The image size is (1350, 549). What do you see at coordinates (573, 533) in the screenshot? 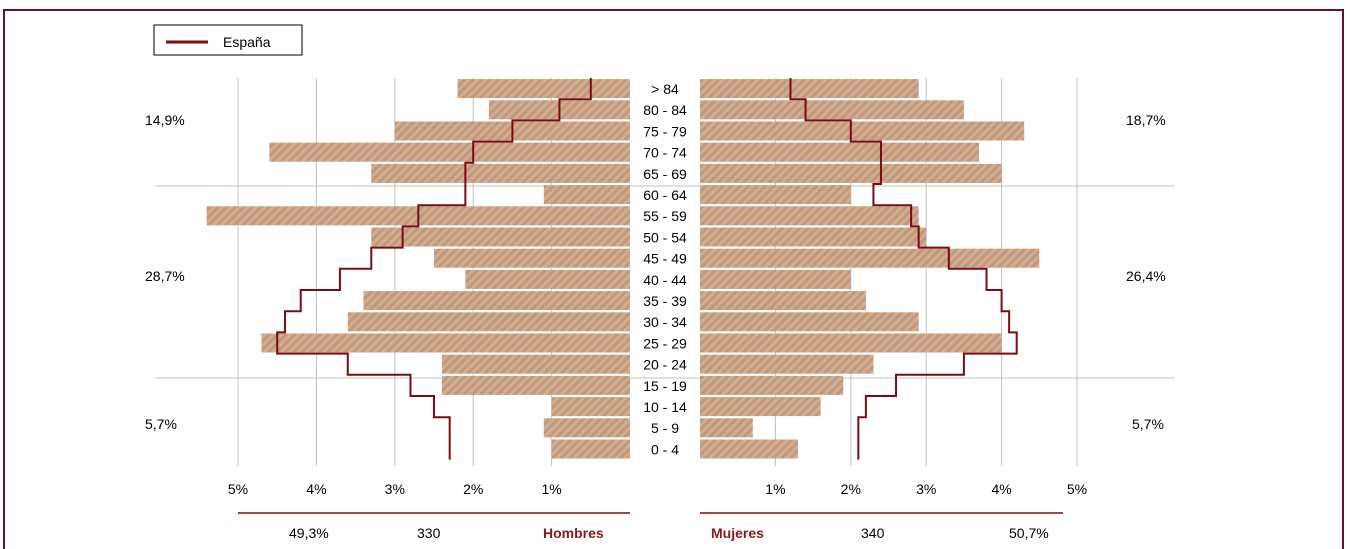
I see `footer-hombres-label: Hombres` at bounding box center [573, 533].